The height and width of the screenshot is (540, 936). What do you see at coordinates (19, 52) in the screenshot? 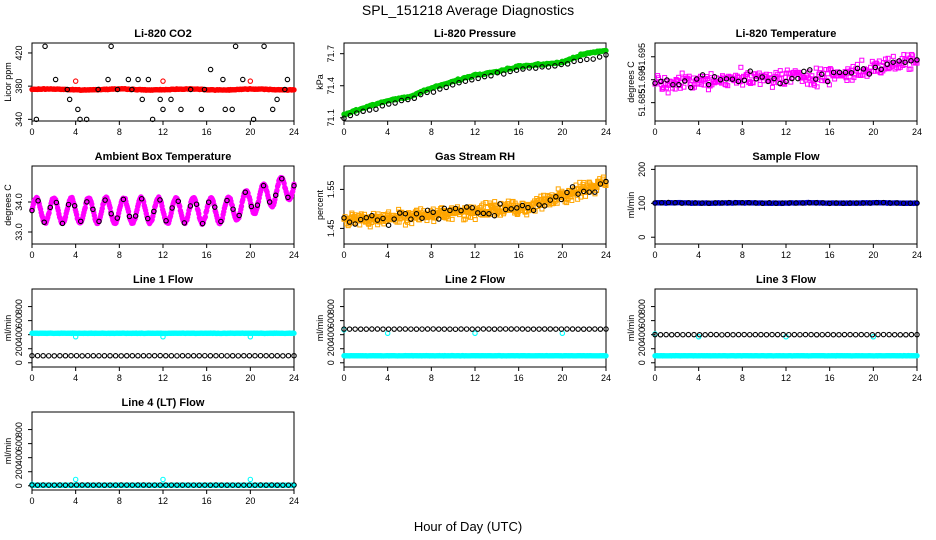
I see `y-tick-label: 420` at bounding box center [19, 52].